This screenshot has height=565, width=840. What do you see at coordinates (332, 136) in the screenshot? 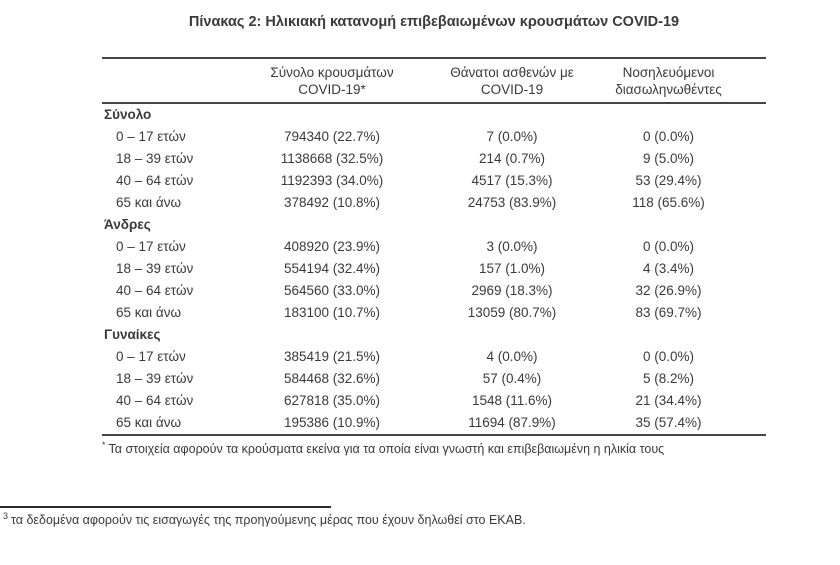
I see `cases-cell: 794340 (22.7%)` at bounding box center [332, 136].